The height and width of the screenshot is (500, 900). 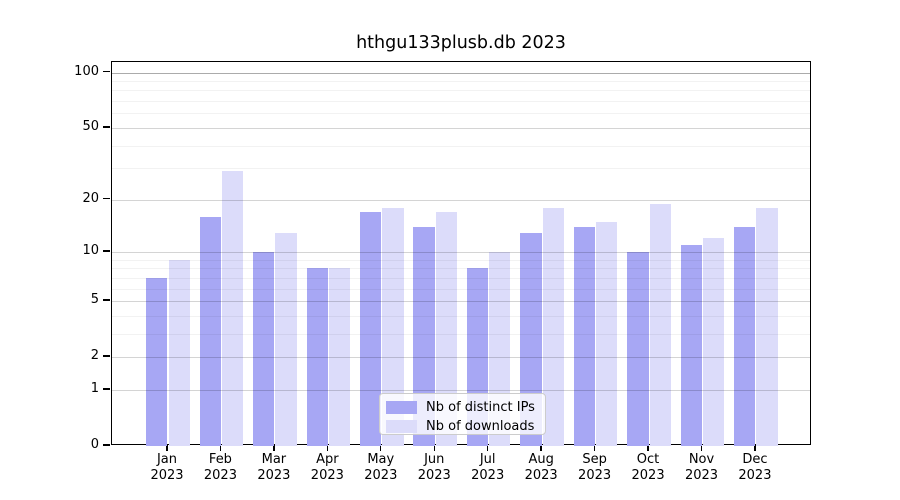 What do you see at coordinates (90, 250) in the screenshot?
I see `y-tick-label-10: 10` at bounding box center [90, 250].